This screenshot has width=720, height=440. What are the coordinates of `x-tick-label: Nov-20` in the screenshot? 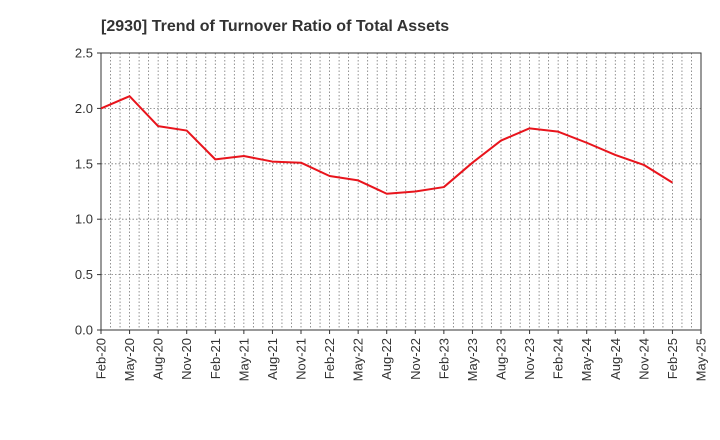 It's located at (186, 359).